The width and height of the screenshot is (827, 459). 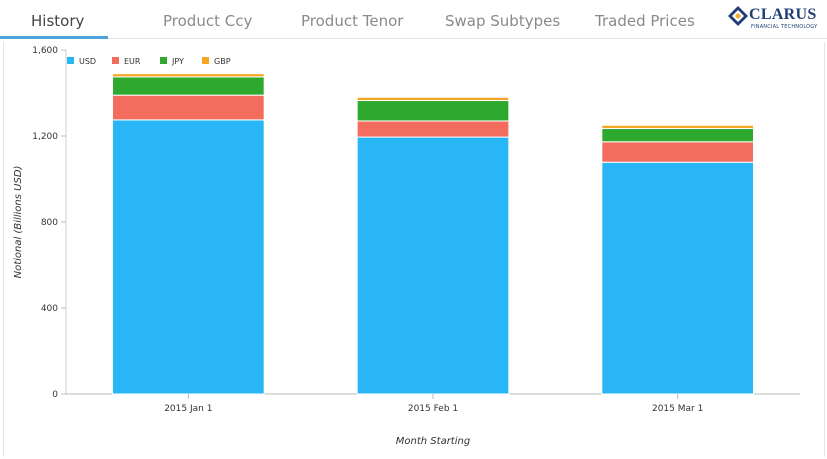 What do you see at coordinates (503, 21) in the screenshot?
I see `tab-swap-subtypes: Swap Subtypes` at bounding box center [503, 21].